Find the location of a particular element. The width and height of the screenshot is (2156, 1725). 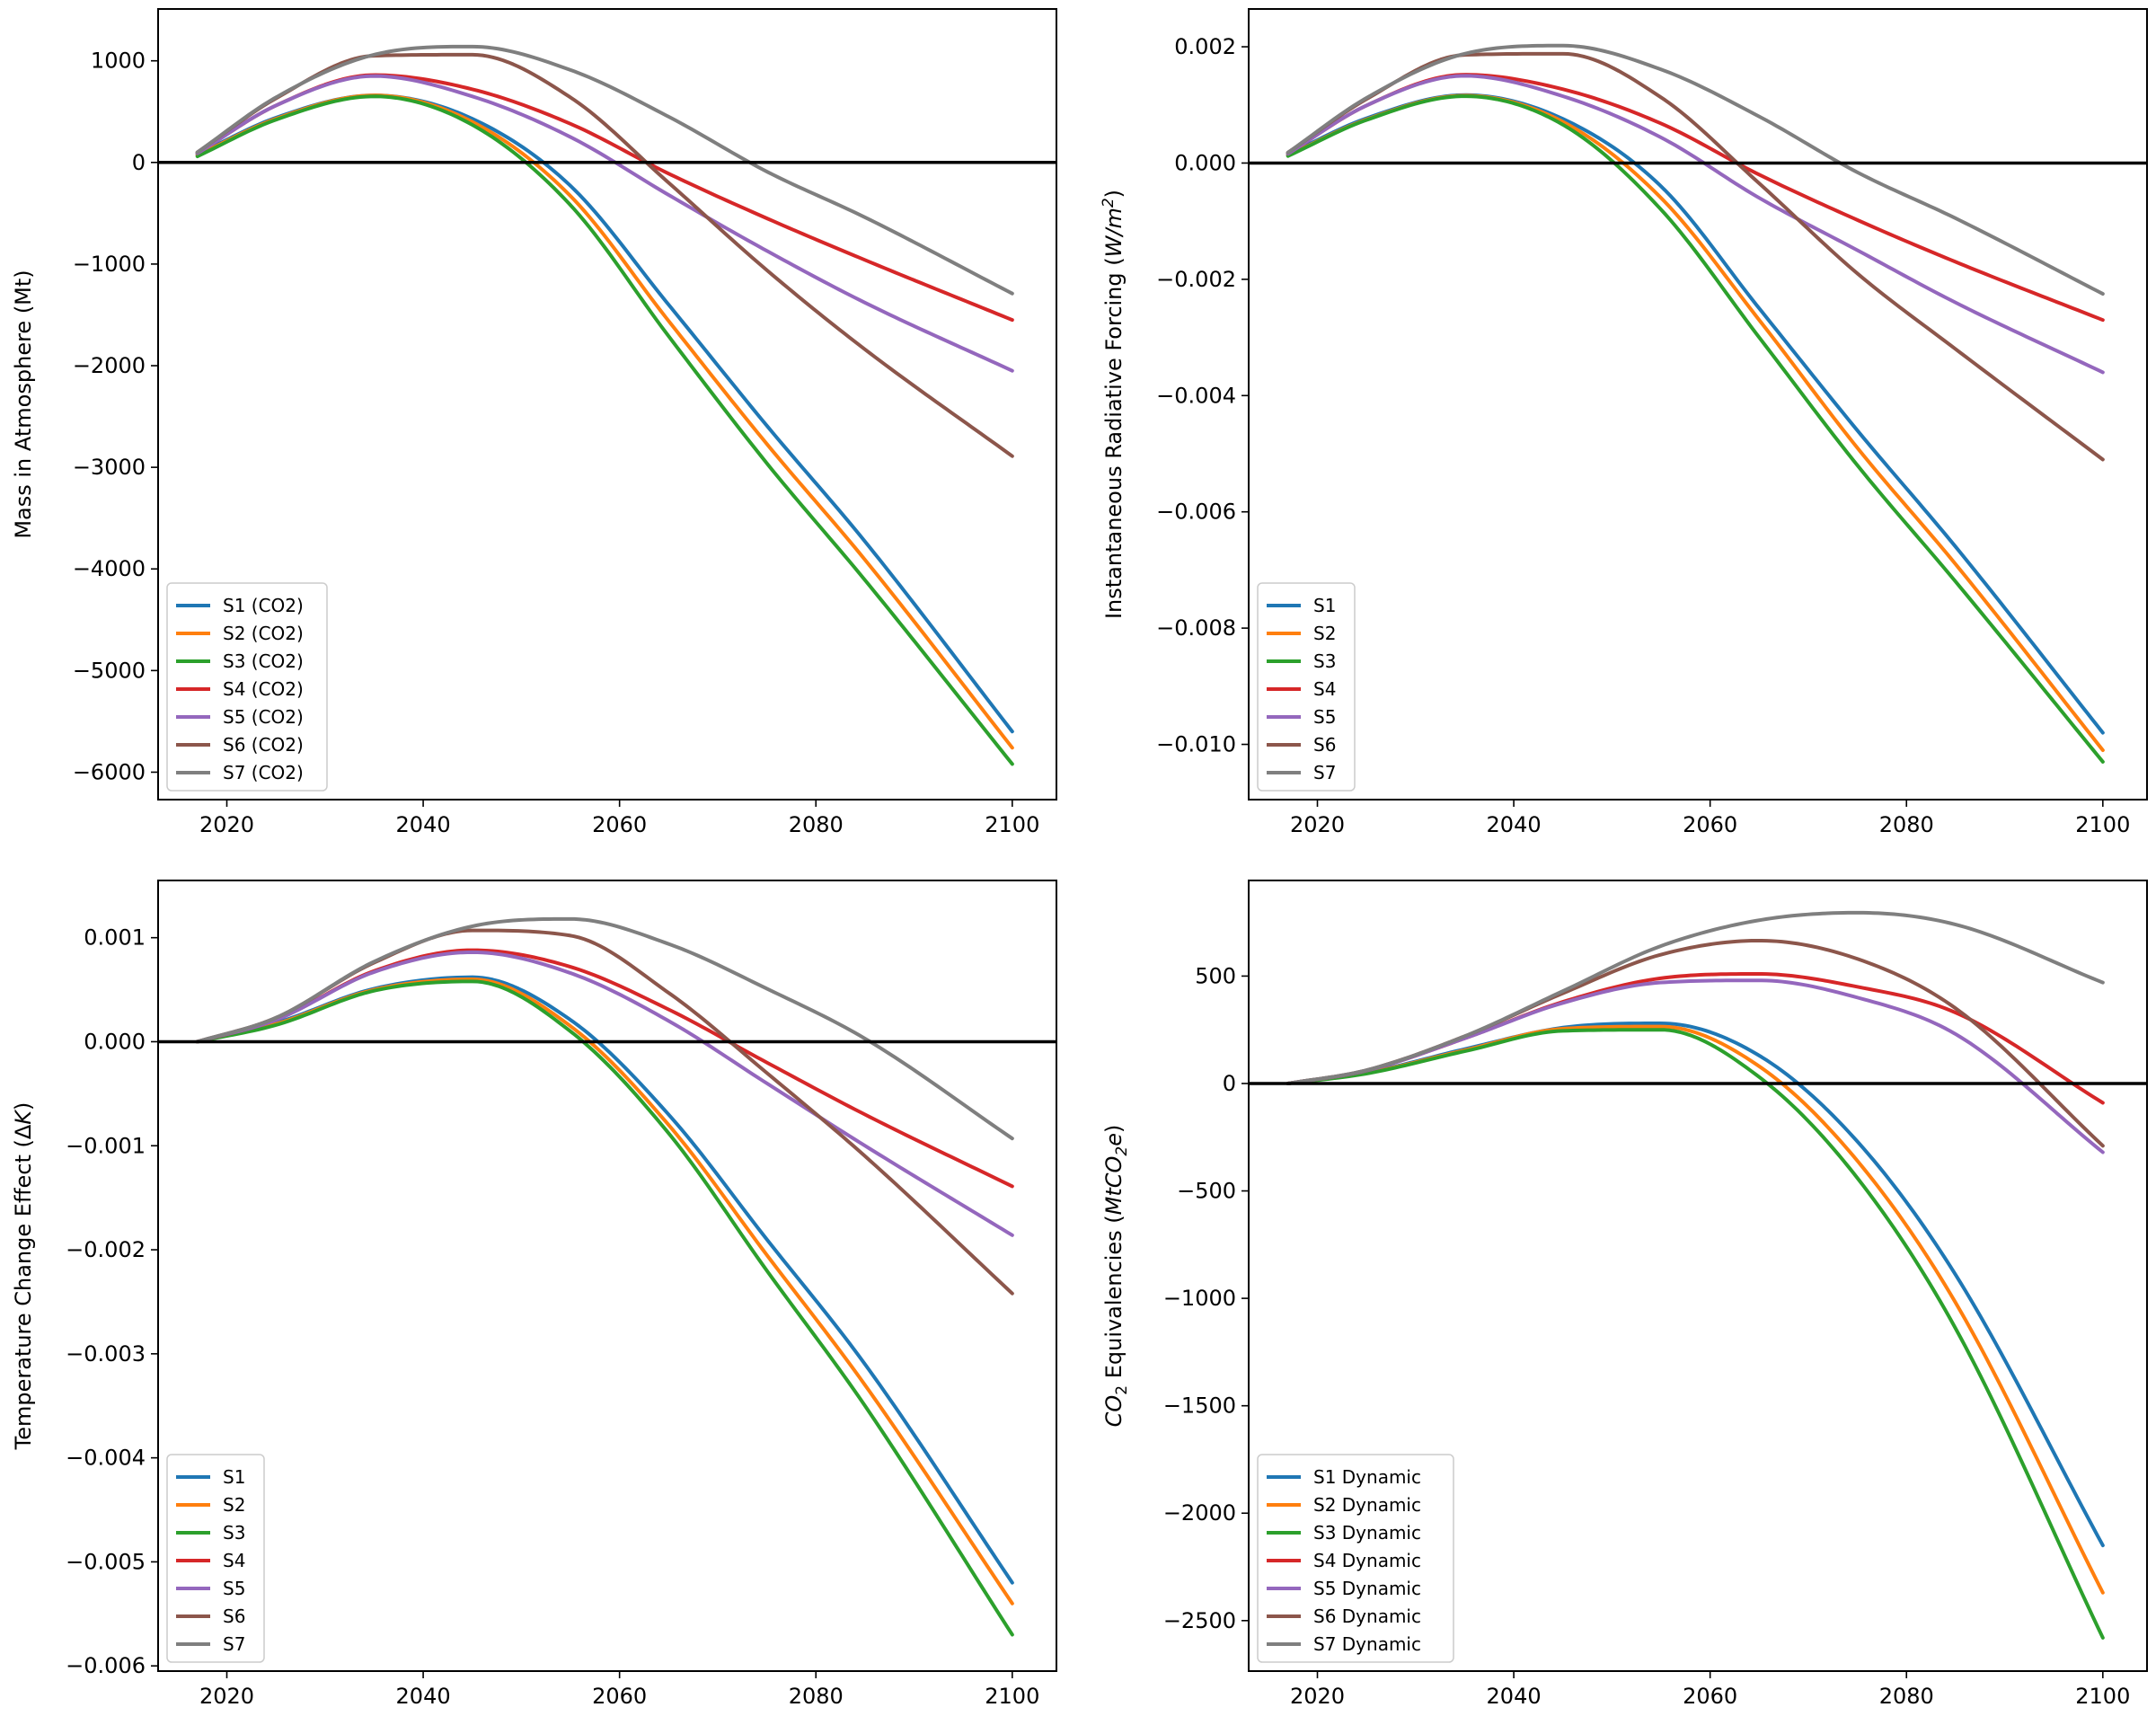

legend-entry: S3 (CO2) is located at coordinates (263, 661).